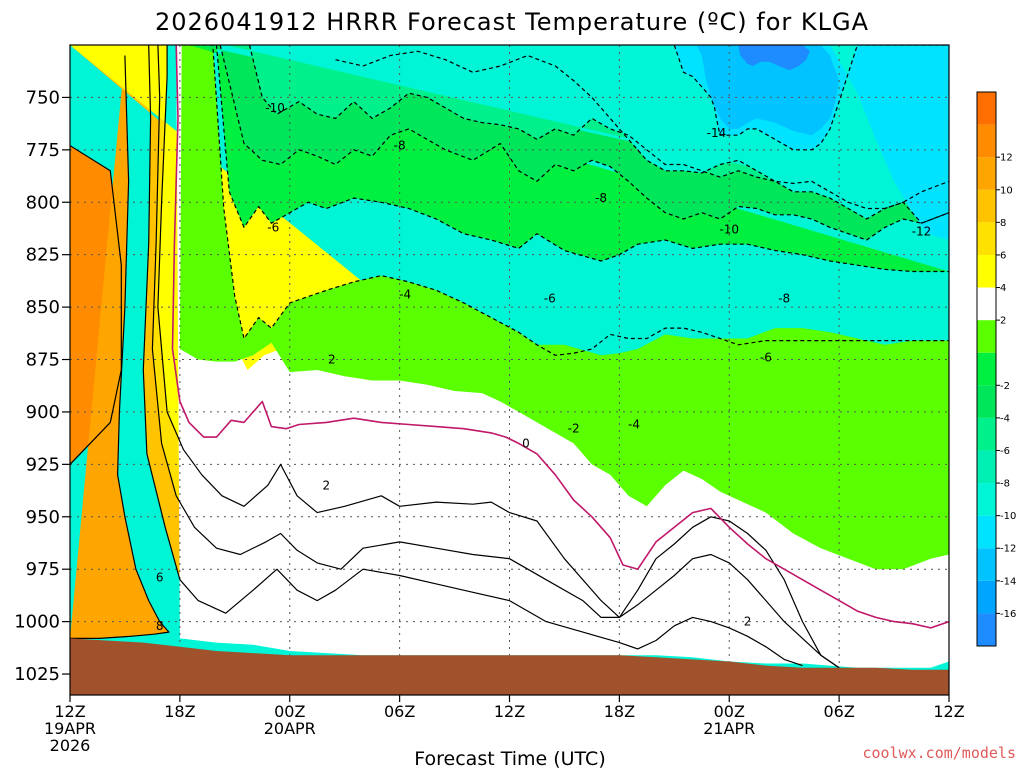  I want to click on y-tick-label: 975, so click(43, 569).